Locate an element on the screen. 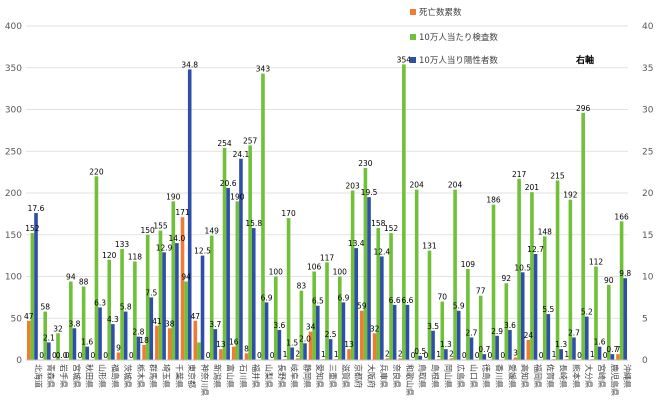 Image resolution: width=660 pixels, height=405 pixels. data-label: 2.5 is located at coordinates (331, 334).